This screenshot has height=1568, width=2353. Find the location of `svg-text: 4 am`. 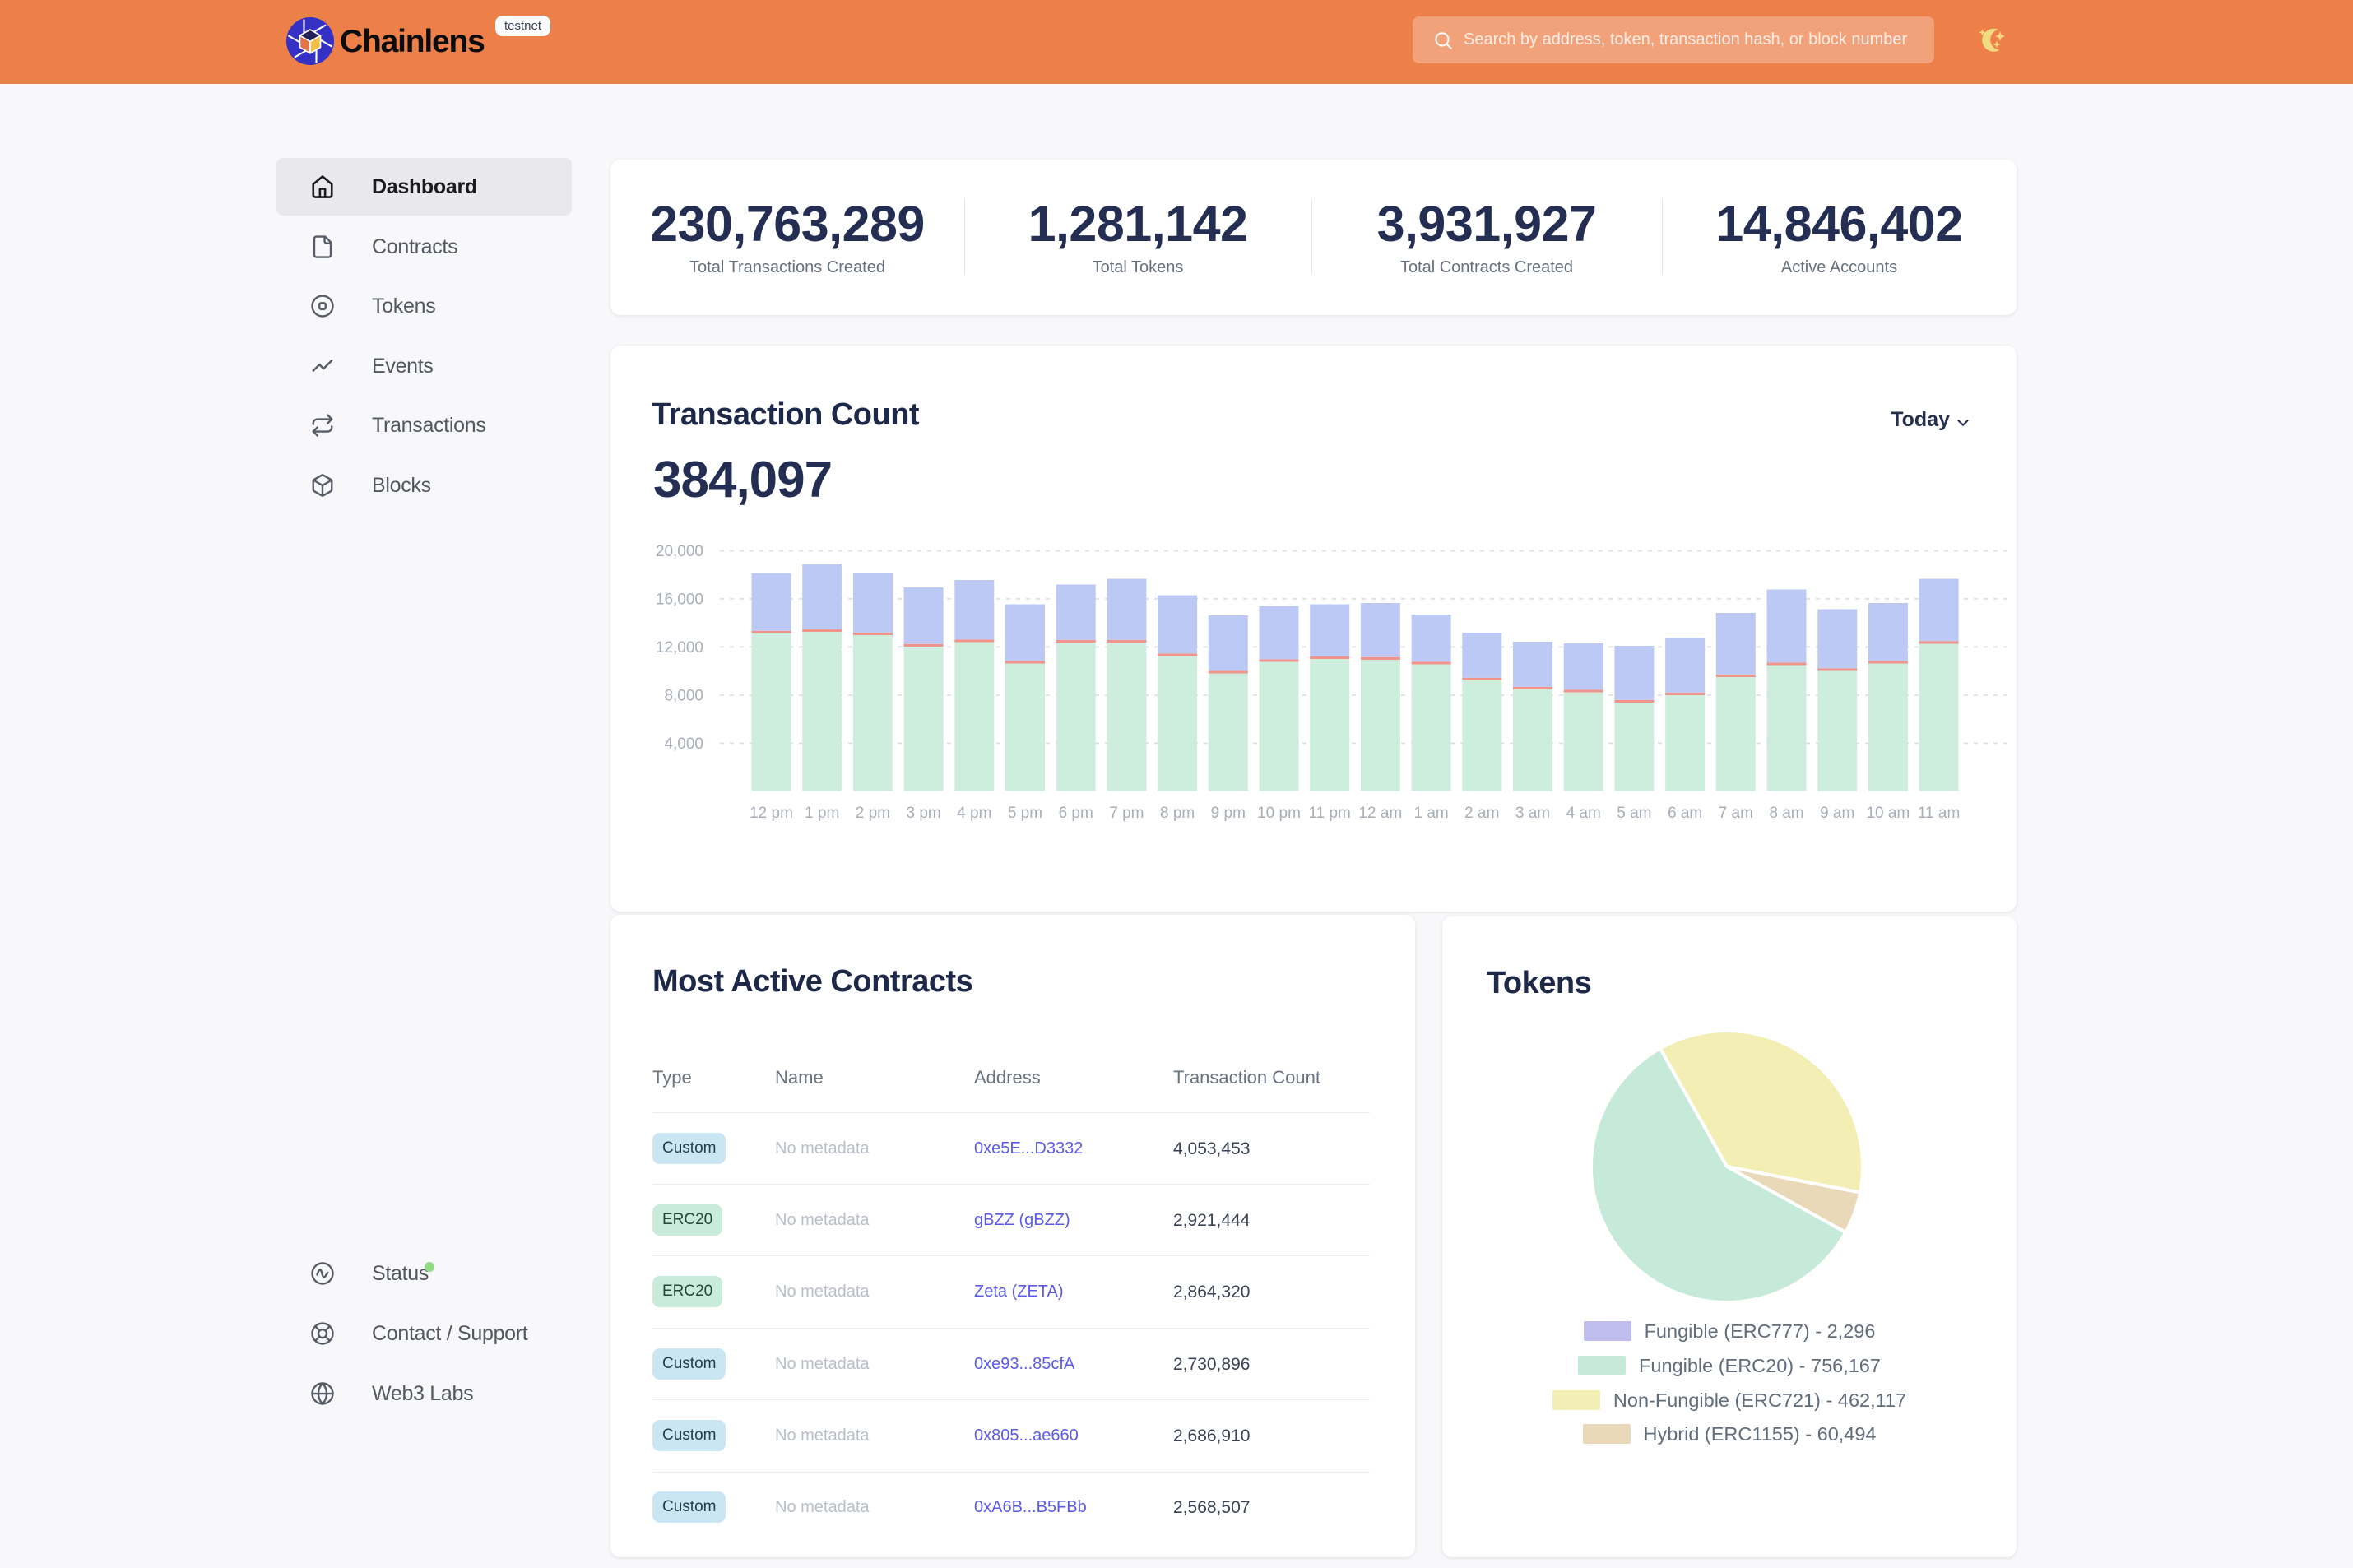

svg-text: 4 am is located at coordinates (1584, 813).